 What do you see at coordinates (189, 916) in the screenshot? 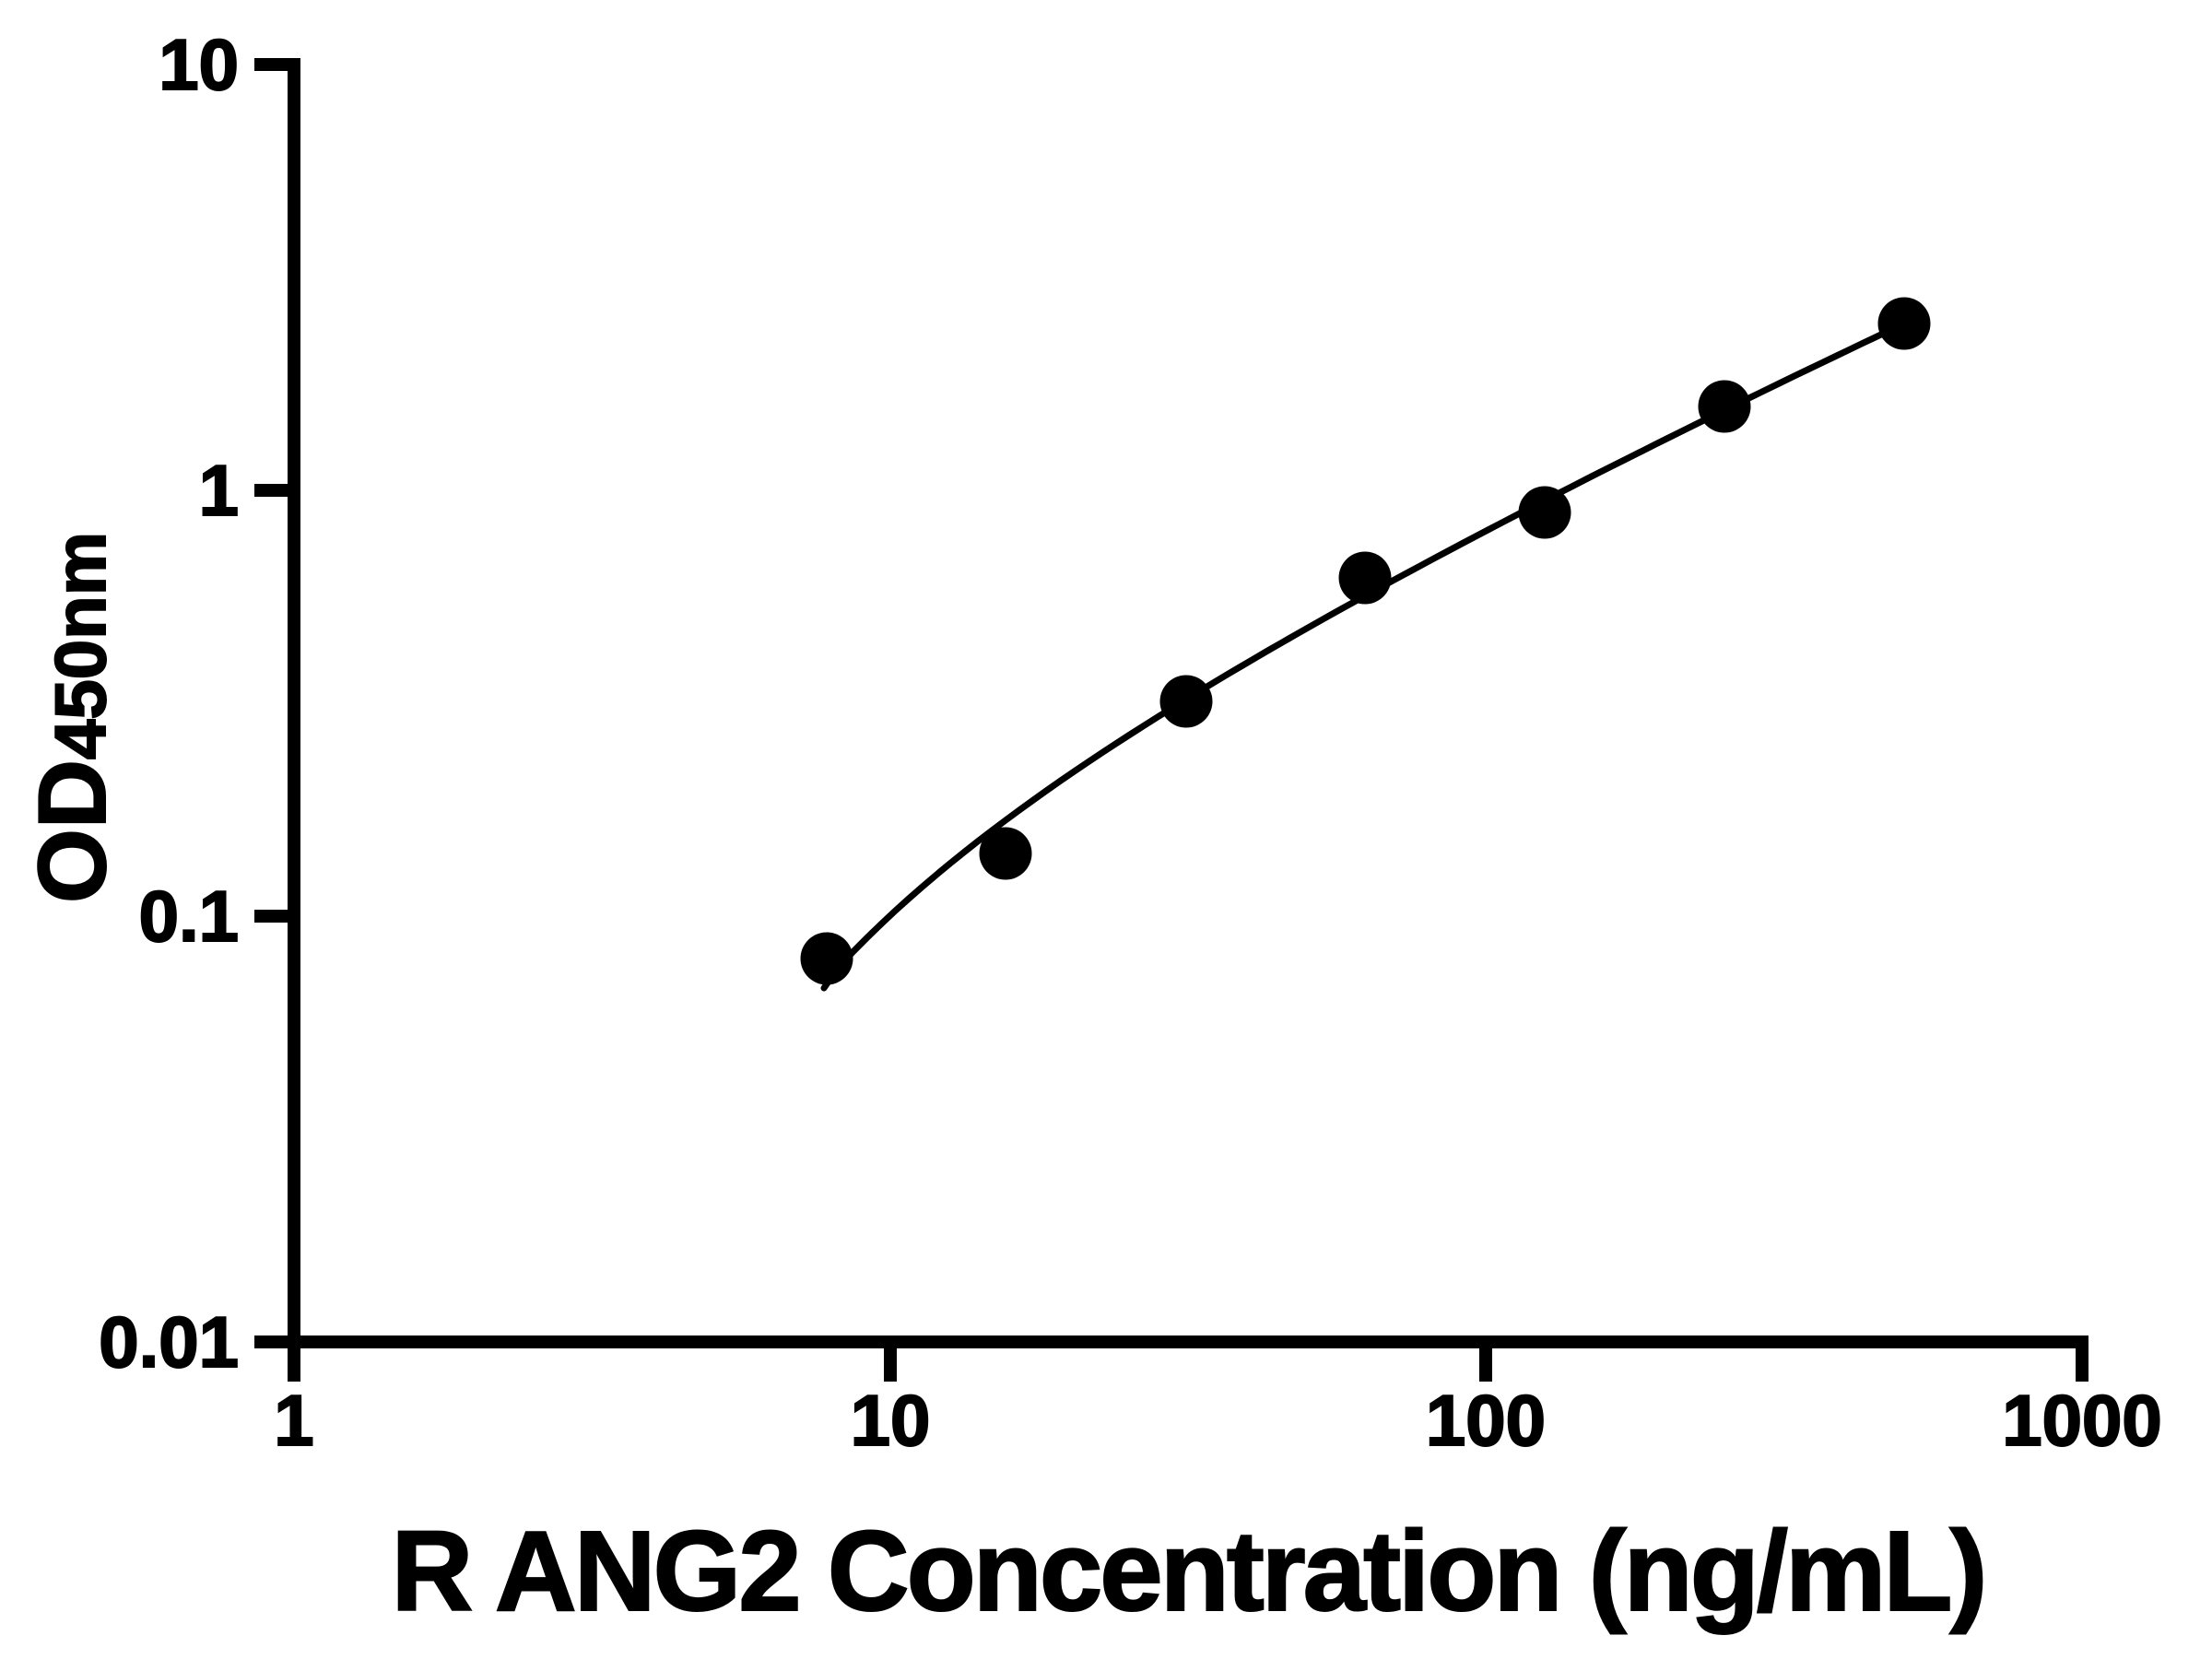
I see `svg-text: 0.1` at bounding box center [189, 916].